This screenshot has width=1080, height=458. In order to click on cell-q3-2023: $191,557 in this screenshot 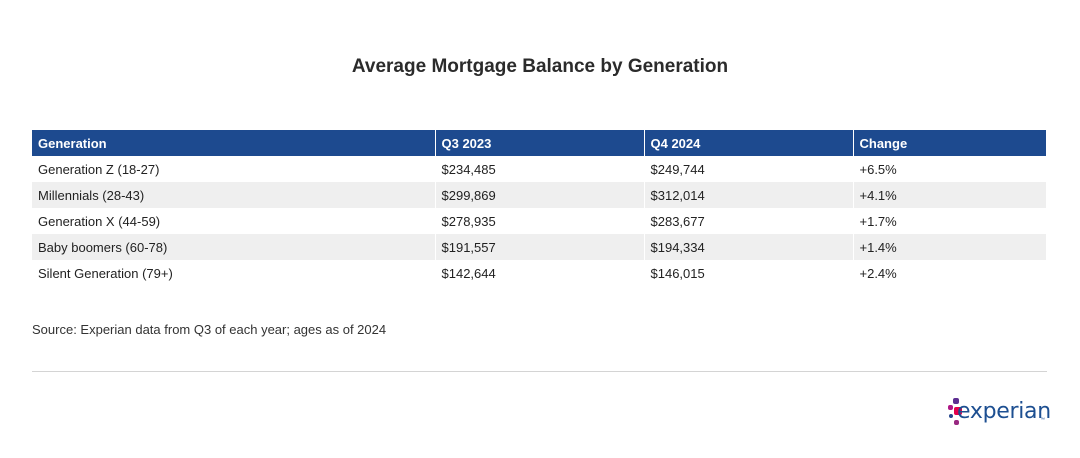, I will do `click(539, 247)`.